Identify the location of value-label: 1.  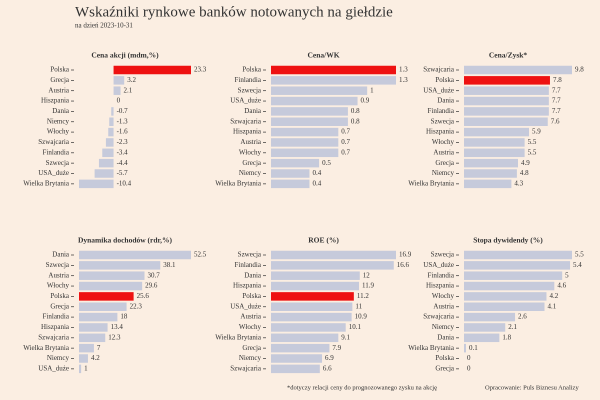
(372, 90).